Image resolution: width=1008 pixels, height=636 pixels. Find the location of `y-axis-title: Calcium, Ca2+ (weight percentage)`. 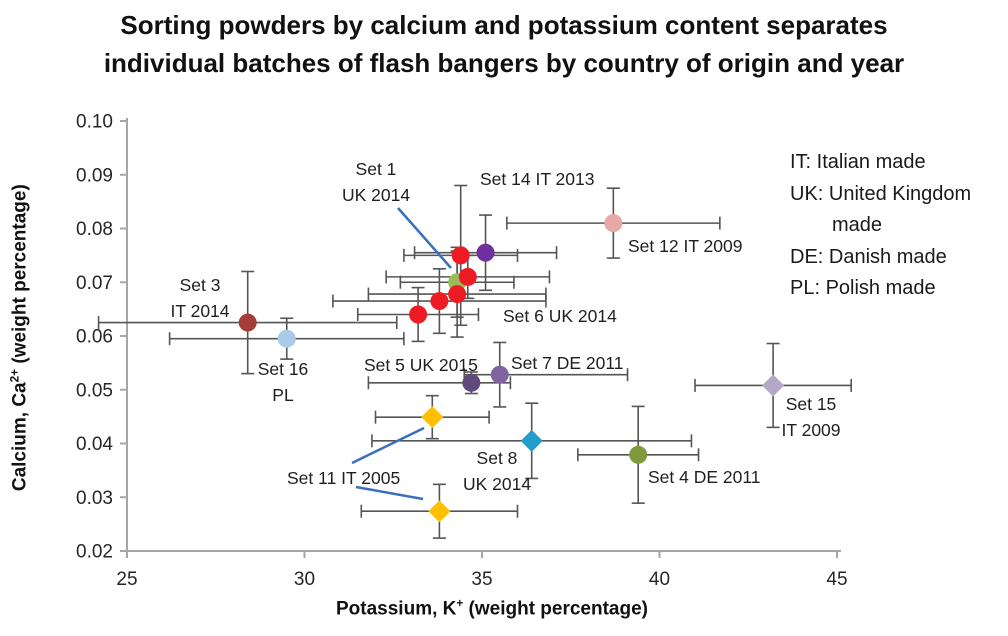

y-axis-title: Calcium, Ca2+ (weight percentage) is located at coordinates (19, 338).